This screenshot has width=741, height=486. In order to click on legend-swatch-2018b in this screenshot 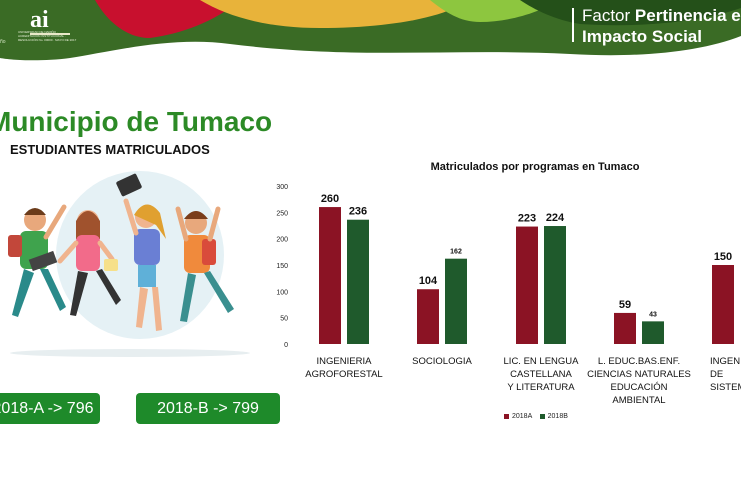, I will do `click(542, 416)`.